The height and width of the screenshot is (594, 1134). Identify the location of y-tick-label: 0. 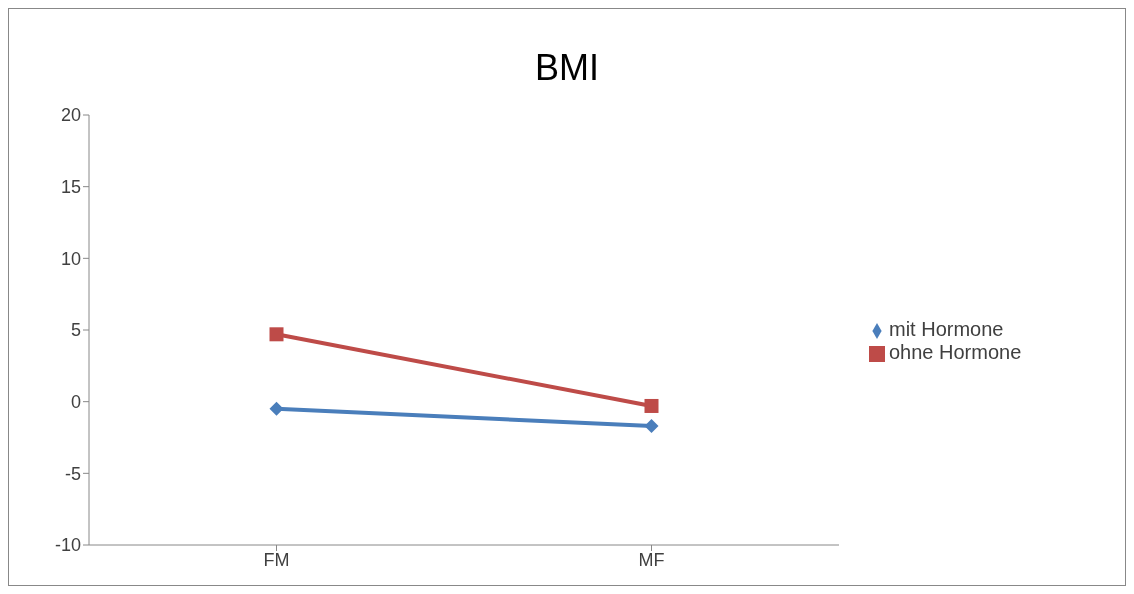
(75, 402).